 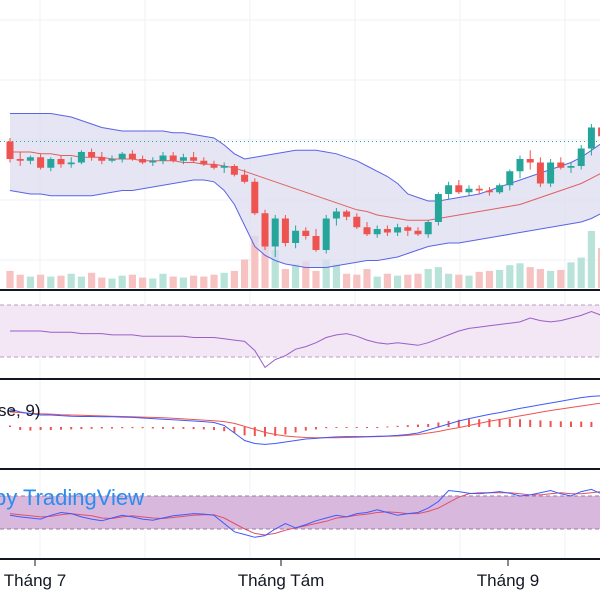 What do you see at coordinates (303, 258) in the screenshot?
I see `volume-bars` at bounding box center [303, 258].